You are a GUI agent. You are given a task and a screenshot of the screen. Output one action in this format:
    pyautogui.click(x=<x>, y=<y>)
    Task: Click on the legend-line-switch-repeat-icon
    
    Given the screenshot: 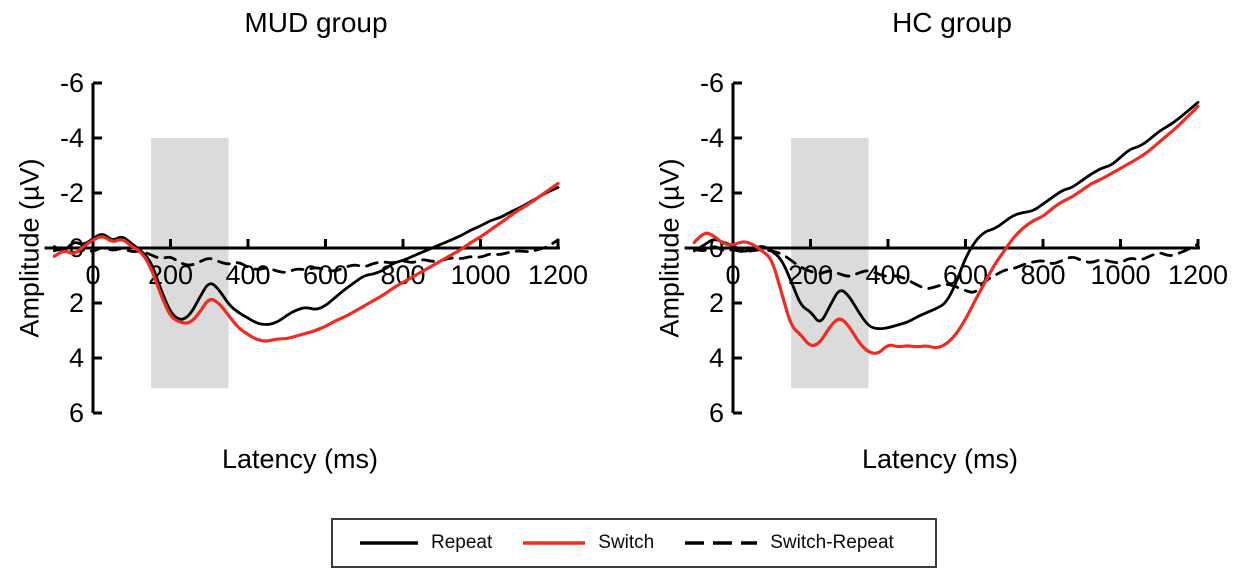 What is the action you would take?
    pyautogui.click(x=721, y=543)
    